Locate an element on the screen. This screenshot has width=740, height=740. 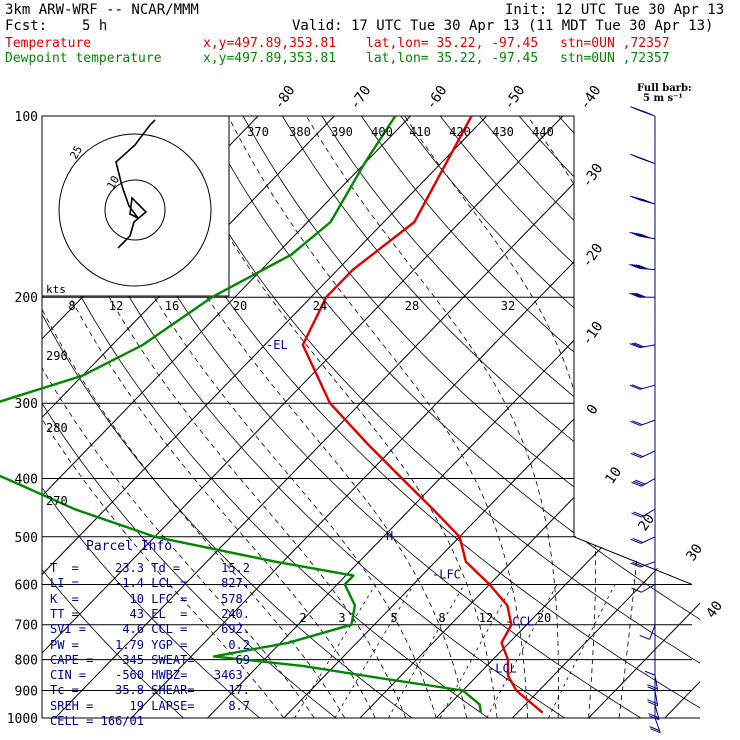
forecast-label: Fcst: is located at coordinates (26, 26).